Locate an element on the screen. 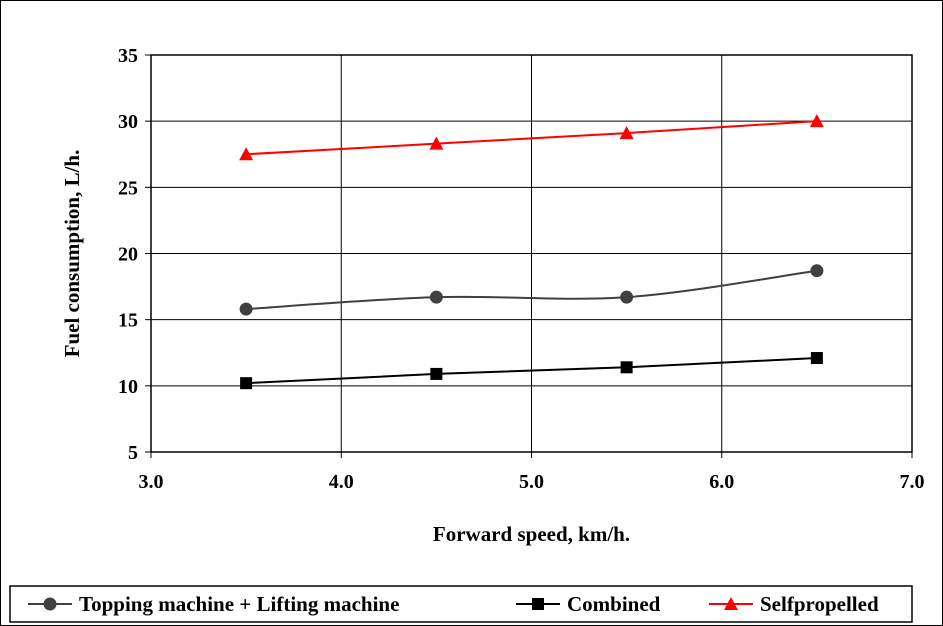  x-tick-label: 4.0 is located at coordinates (341, 482).